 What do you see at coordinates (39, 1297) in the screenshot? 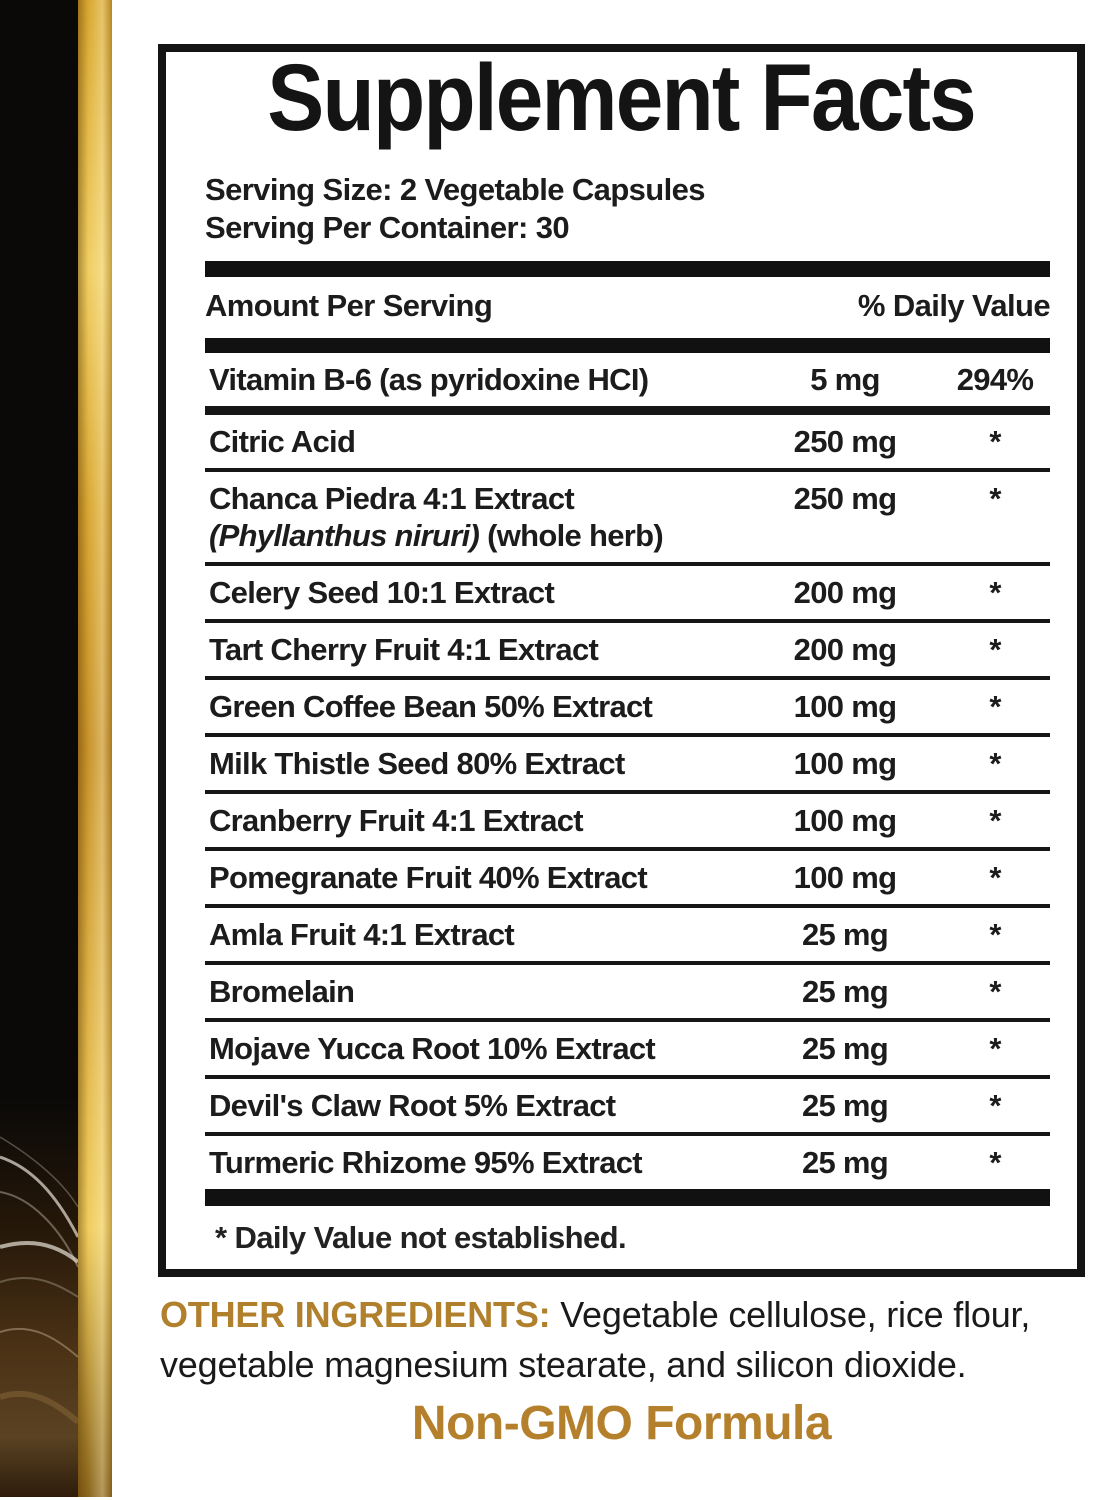
I see `silk-texture-image` at bounding box center [39, 1297].